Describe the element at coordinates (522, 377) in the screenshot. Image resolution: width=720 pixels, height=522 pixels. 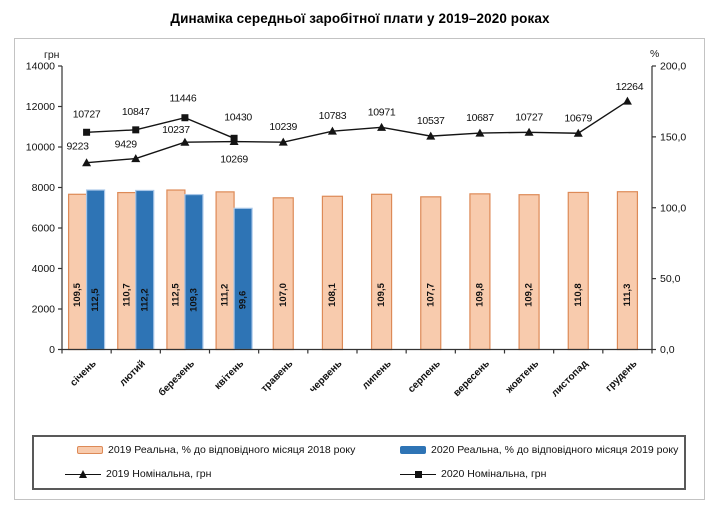
I see `month-label: жовтень` at that location.